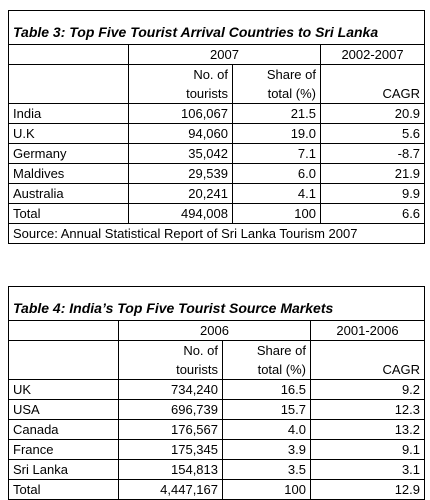 This screenshot has width=430, height=500. What do you see at coordinates (367, 429) in the screenshot?
I see `value-cell: 13.2` at bounding box center [367, 429].